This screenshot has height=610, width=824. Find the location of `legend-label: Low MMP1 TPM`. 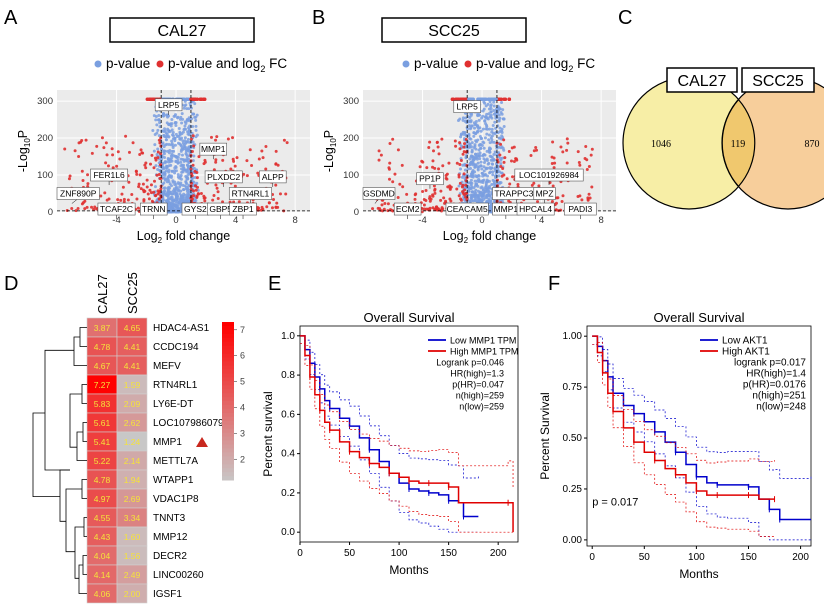

legend-label: Low MMP1 TPM is located at coordinates (483, 341).